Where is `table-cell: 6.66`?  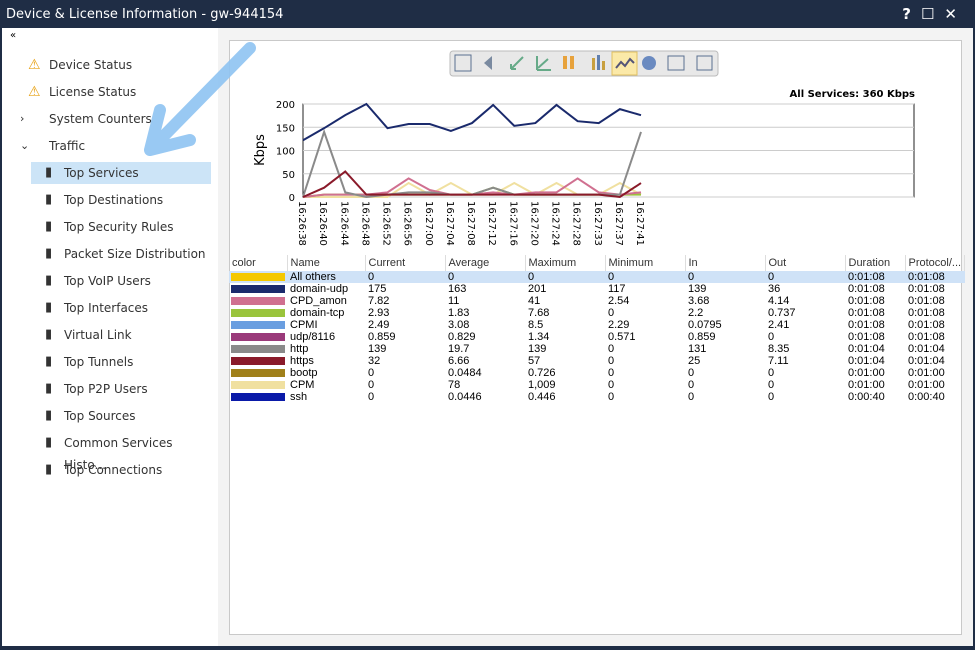 table-cell: 6.66 is located at coordinates (459, 361).